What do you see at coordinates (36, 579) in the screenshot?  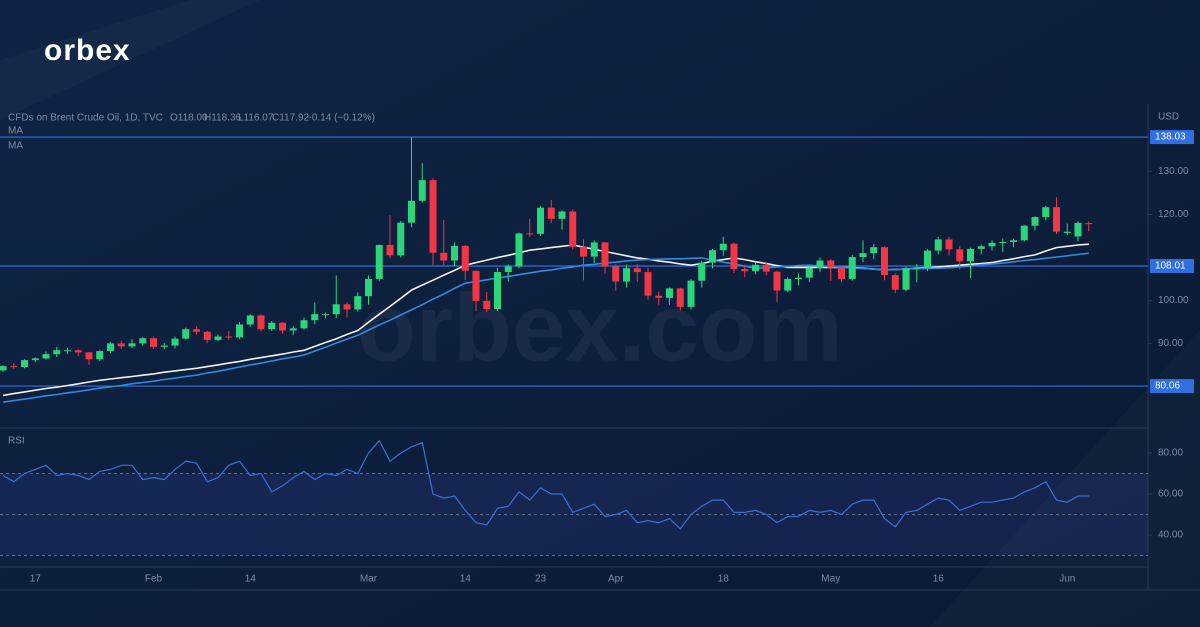 I see `x-tick-label: 17` at bounding box center [36, 579].